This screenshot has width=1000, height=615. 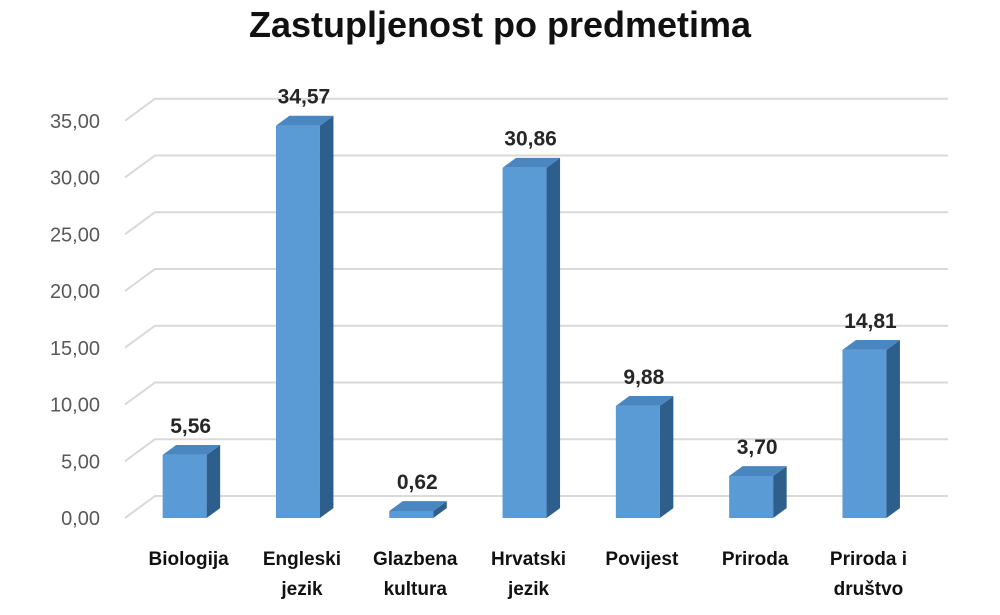 I want to click on y-tick-label: 0,00, so click(x=80, y=519).